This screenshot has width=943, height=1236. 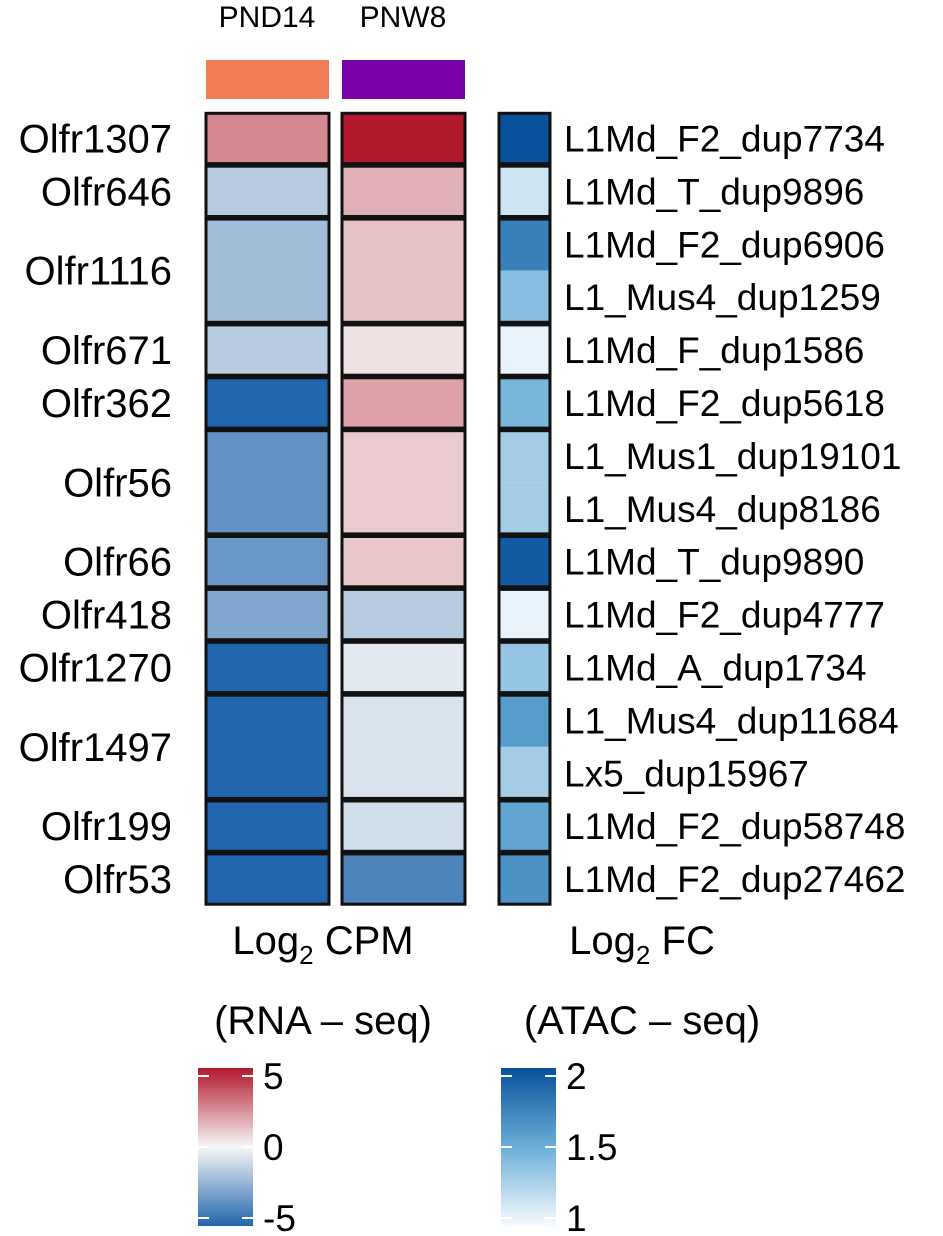 I want to click on element-label-l1md_t_dup9896: L1Md_T_dup9896, so click(x=714, y=191).